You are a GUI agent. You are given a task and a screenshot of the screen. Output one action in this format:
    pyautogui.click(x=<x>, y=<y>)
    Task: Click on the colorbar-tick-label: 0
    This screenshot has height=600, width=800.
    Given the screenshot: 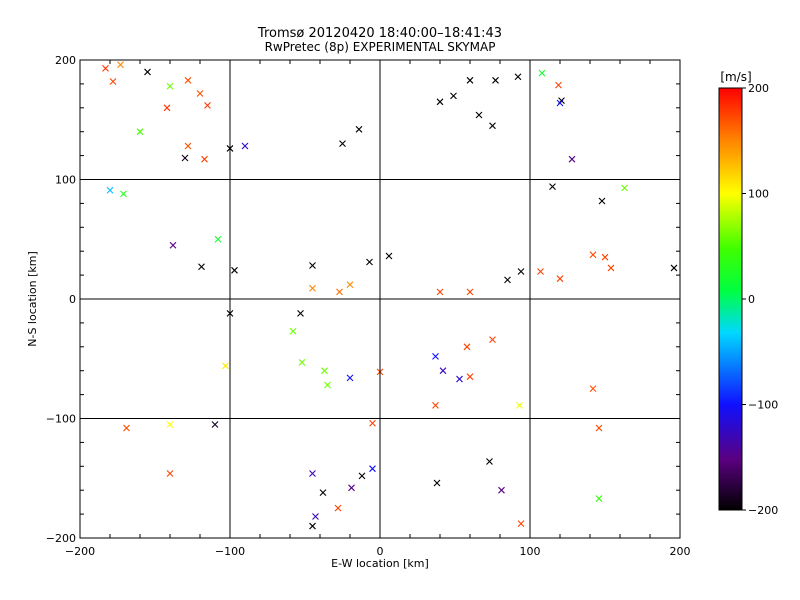 What is the action you would take?
    pyautogui.click(x=751, y=299)
    